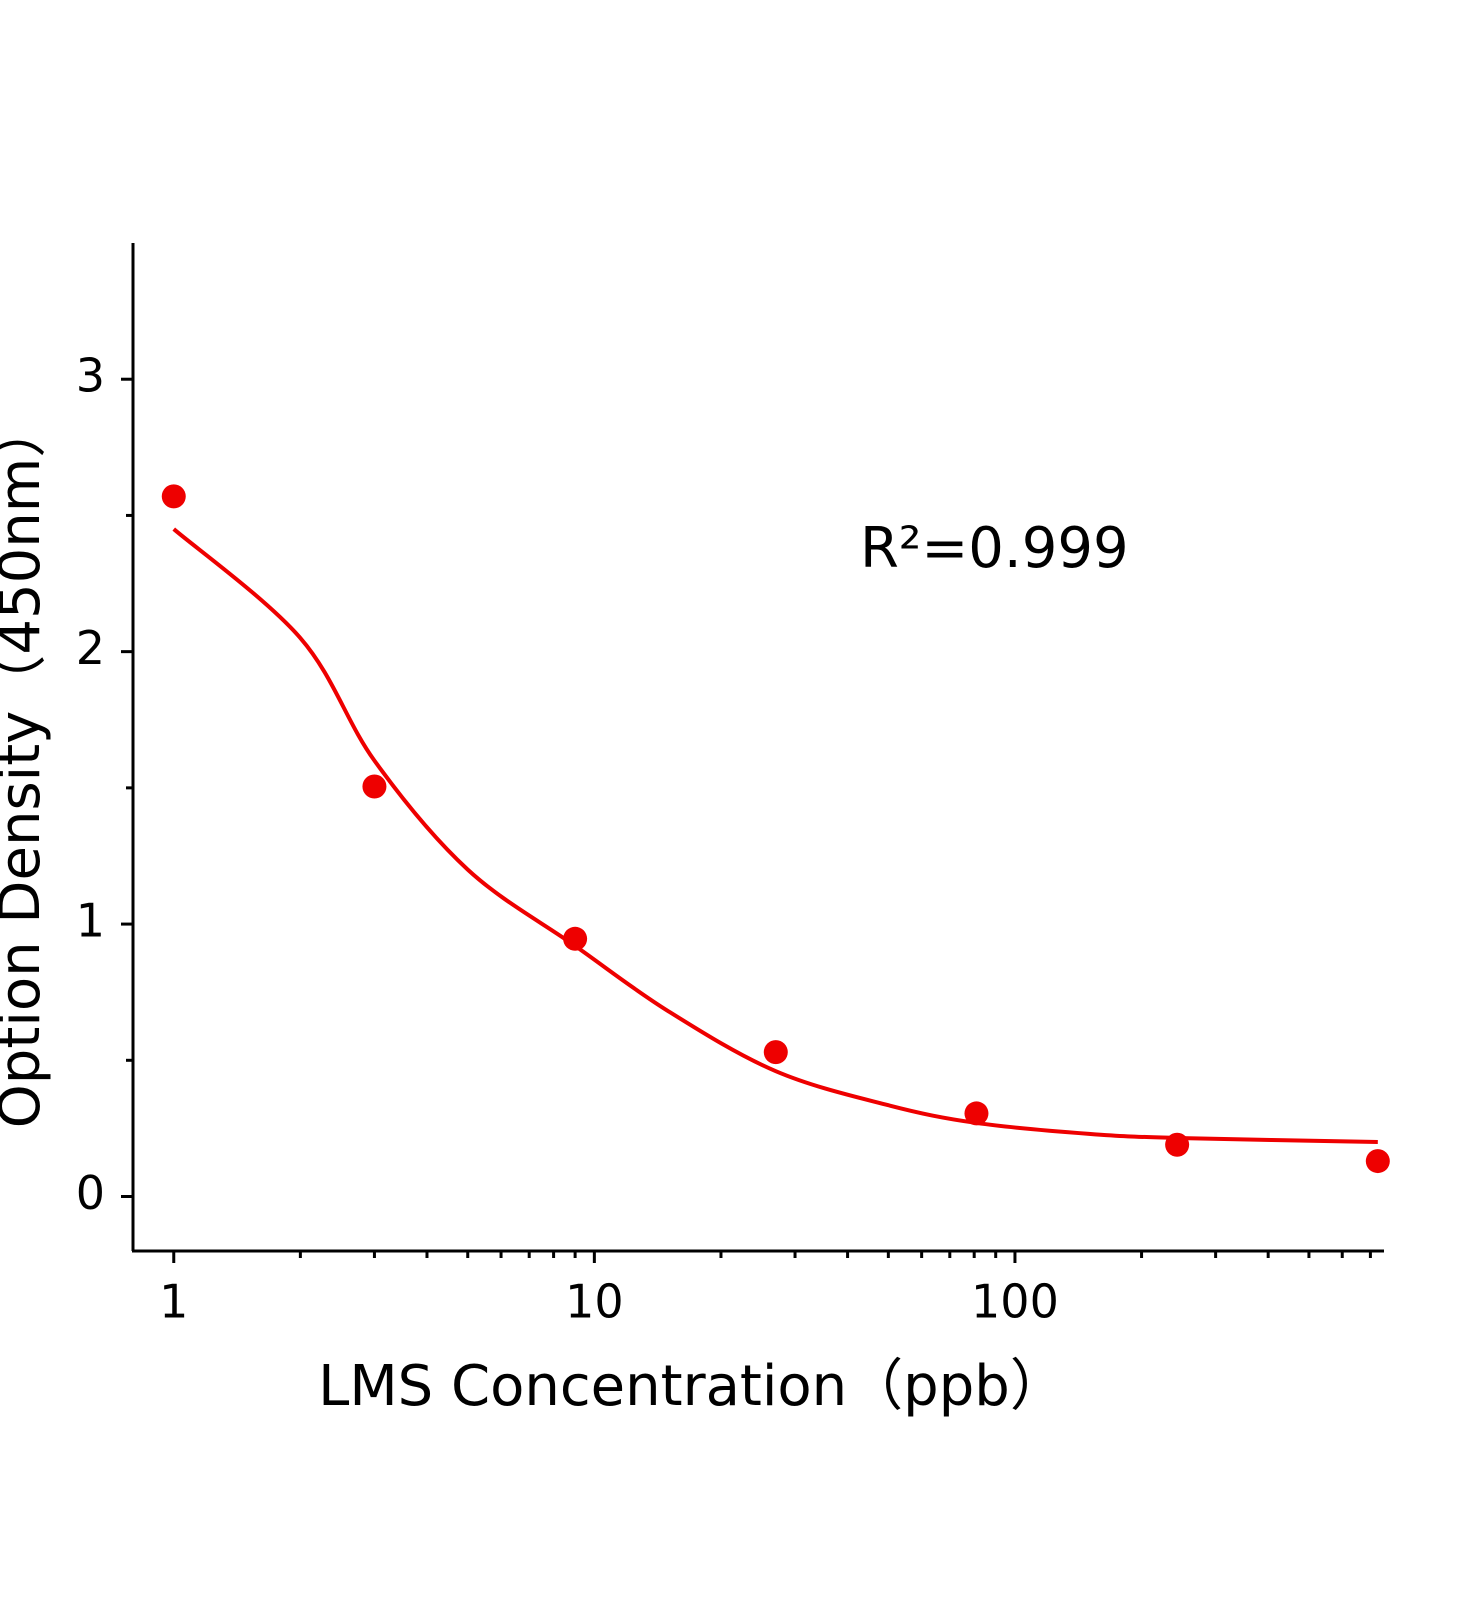 Image resolution: width=1472 pixels, height=1600 pixels. I want to click on y-tick-label: 0, so click(90, 1193).